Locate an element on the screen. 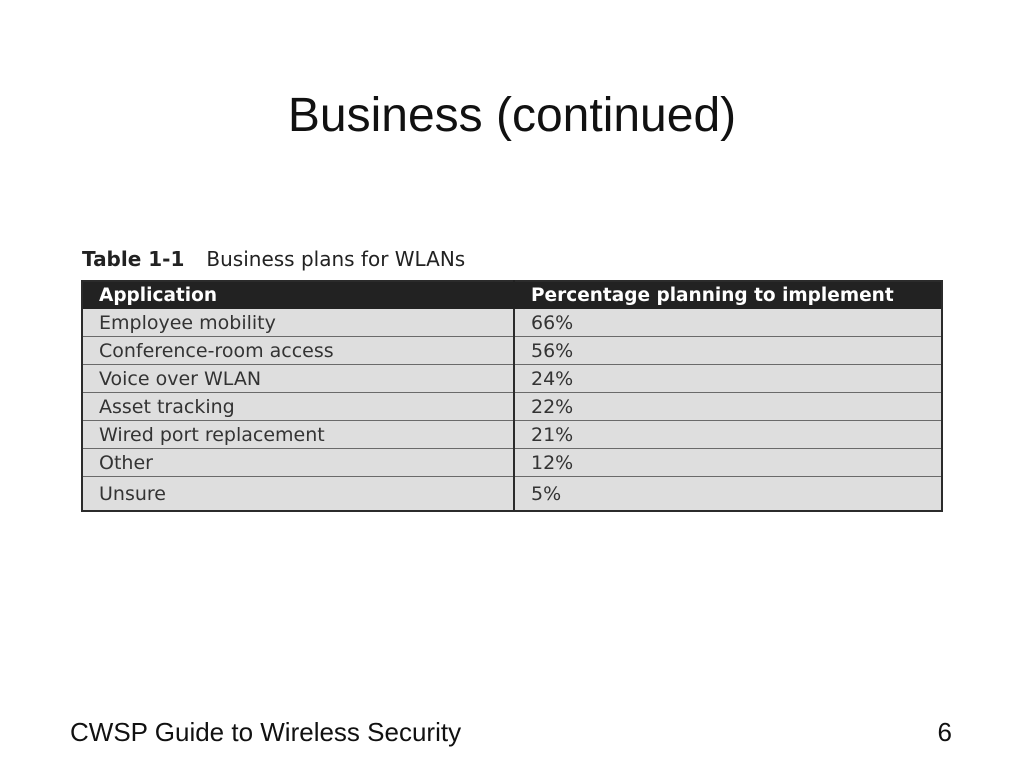  table-caption: Table 1-1 Business plans for WLANs is located at coordinates (273, 259).